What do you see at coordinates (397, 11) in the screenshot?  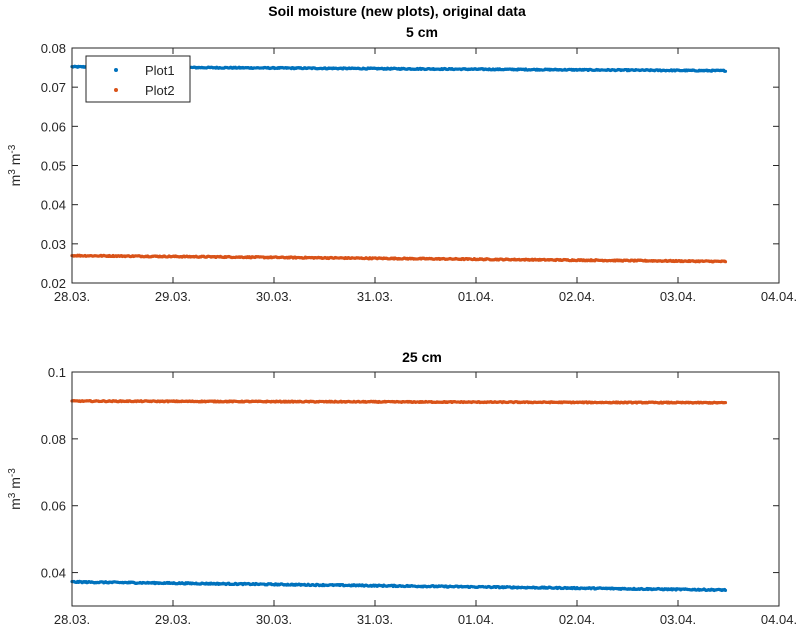 I see `figure-title: Soil moisture (new plots), original data` at bounding box center [397, 11].